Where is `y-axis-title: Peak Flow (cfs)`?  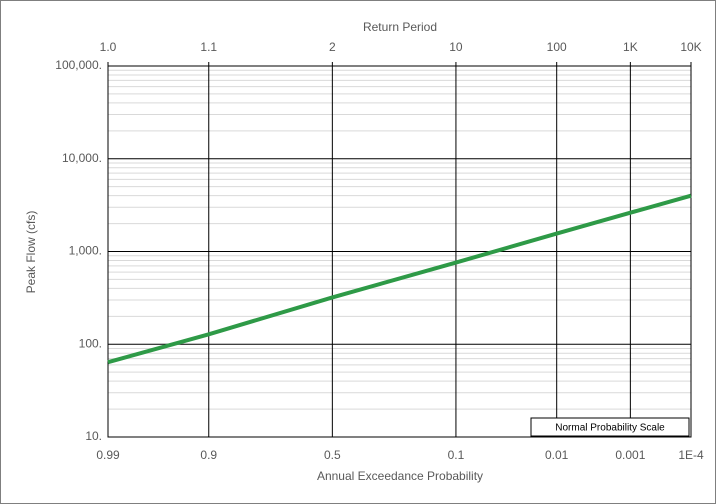
y-axis-title: Peak Flow (cfs) is located at coordinates (31, 252).